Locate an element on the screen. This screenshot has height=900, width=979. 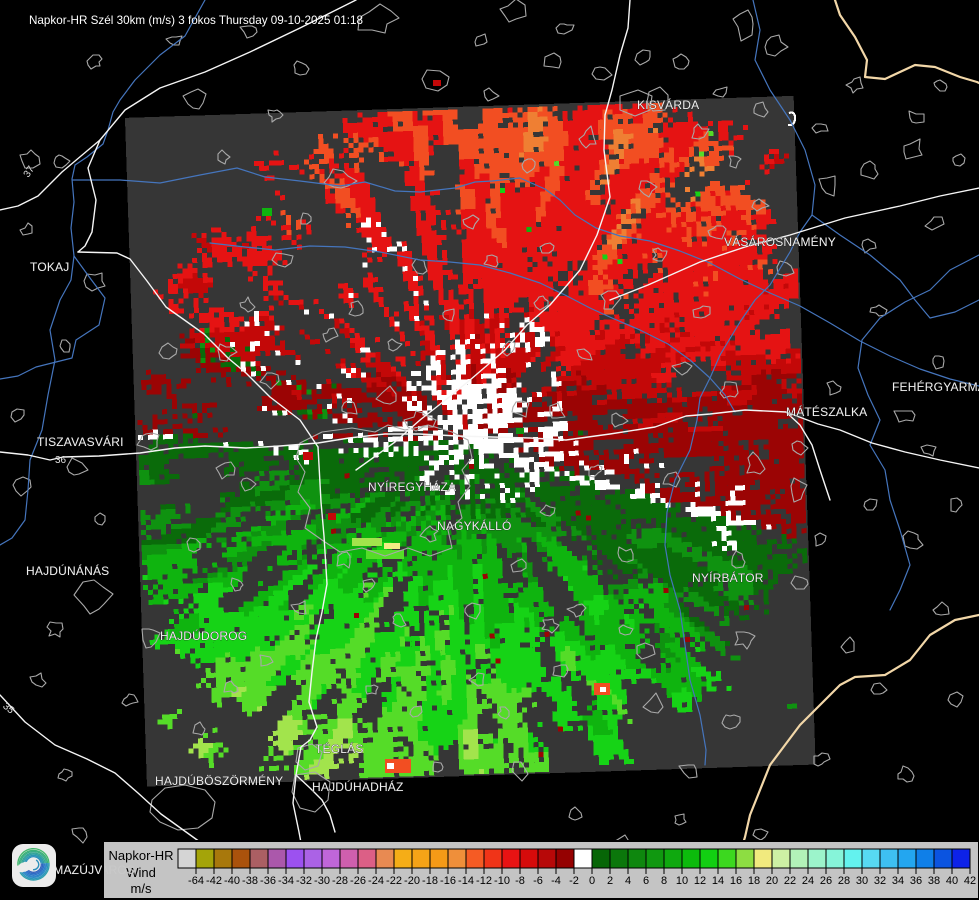
svg-text: 10 is located at coordinates (682, 881).